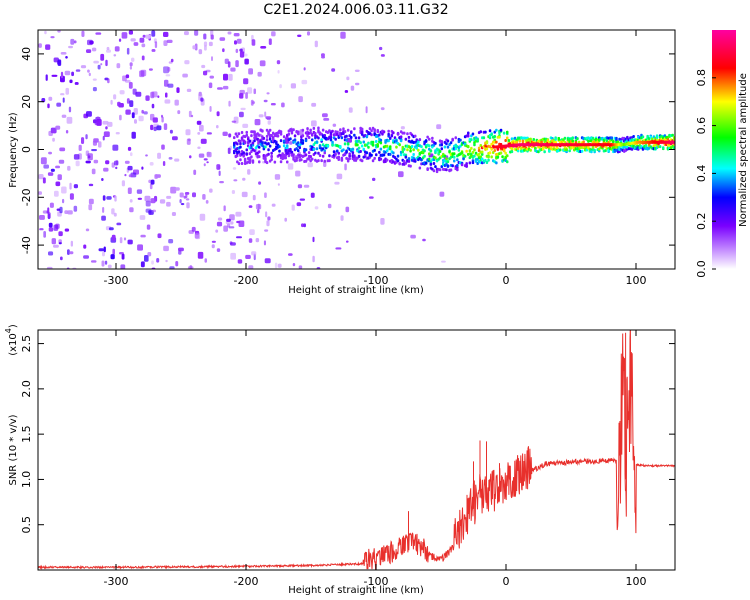 The width and height of the screenshot is (750, 600). I want to click on spectrogram-x-axis-label: Height of straight line (km), so click(356, 290).